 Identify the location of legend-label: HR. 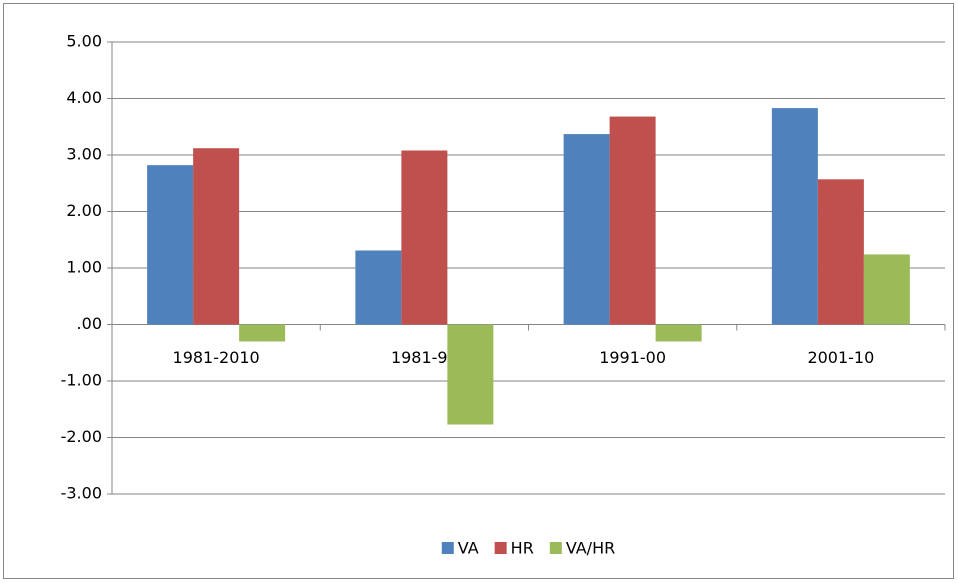
(522, 548).